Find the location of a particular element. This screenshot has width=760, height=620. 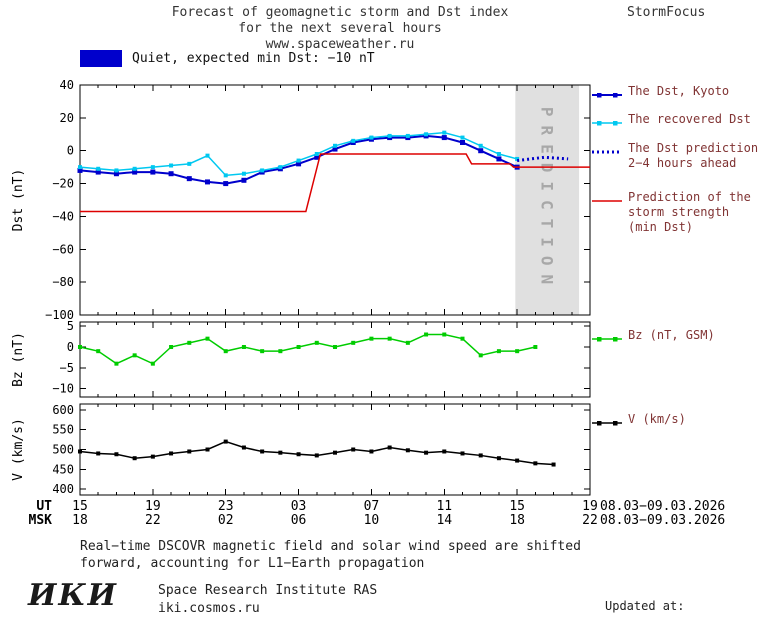

brand-stormfocus: StormFocus is located at coordinates (666, 12).